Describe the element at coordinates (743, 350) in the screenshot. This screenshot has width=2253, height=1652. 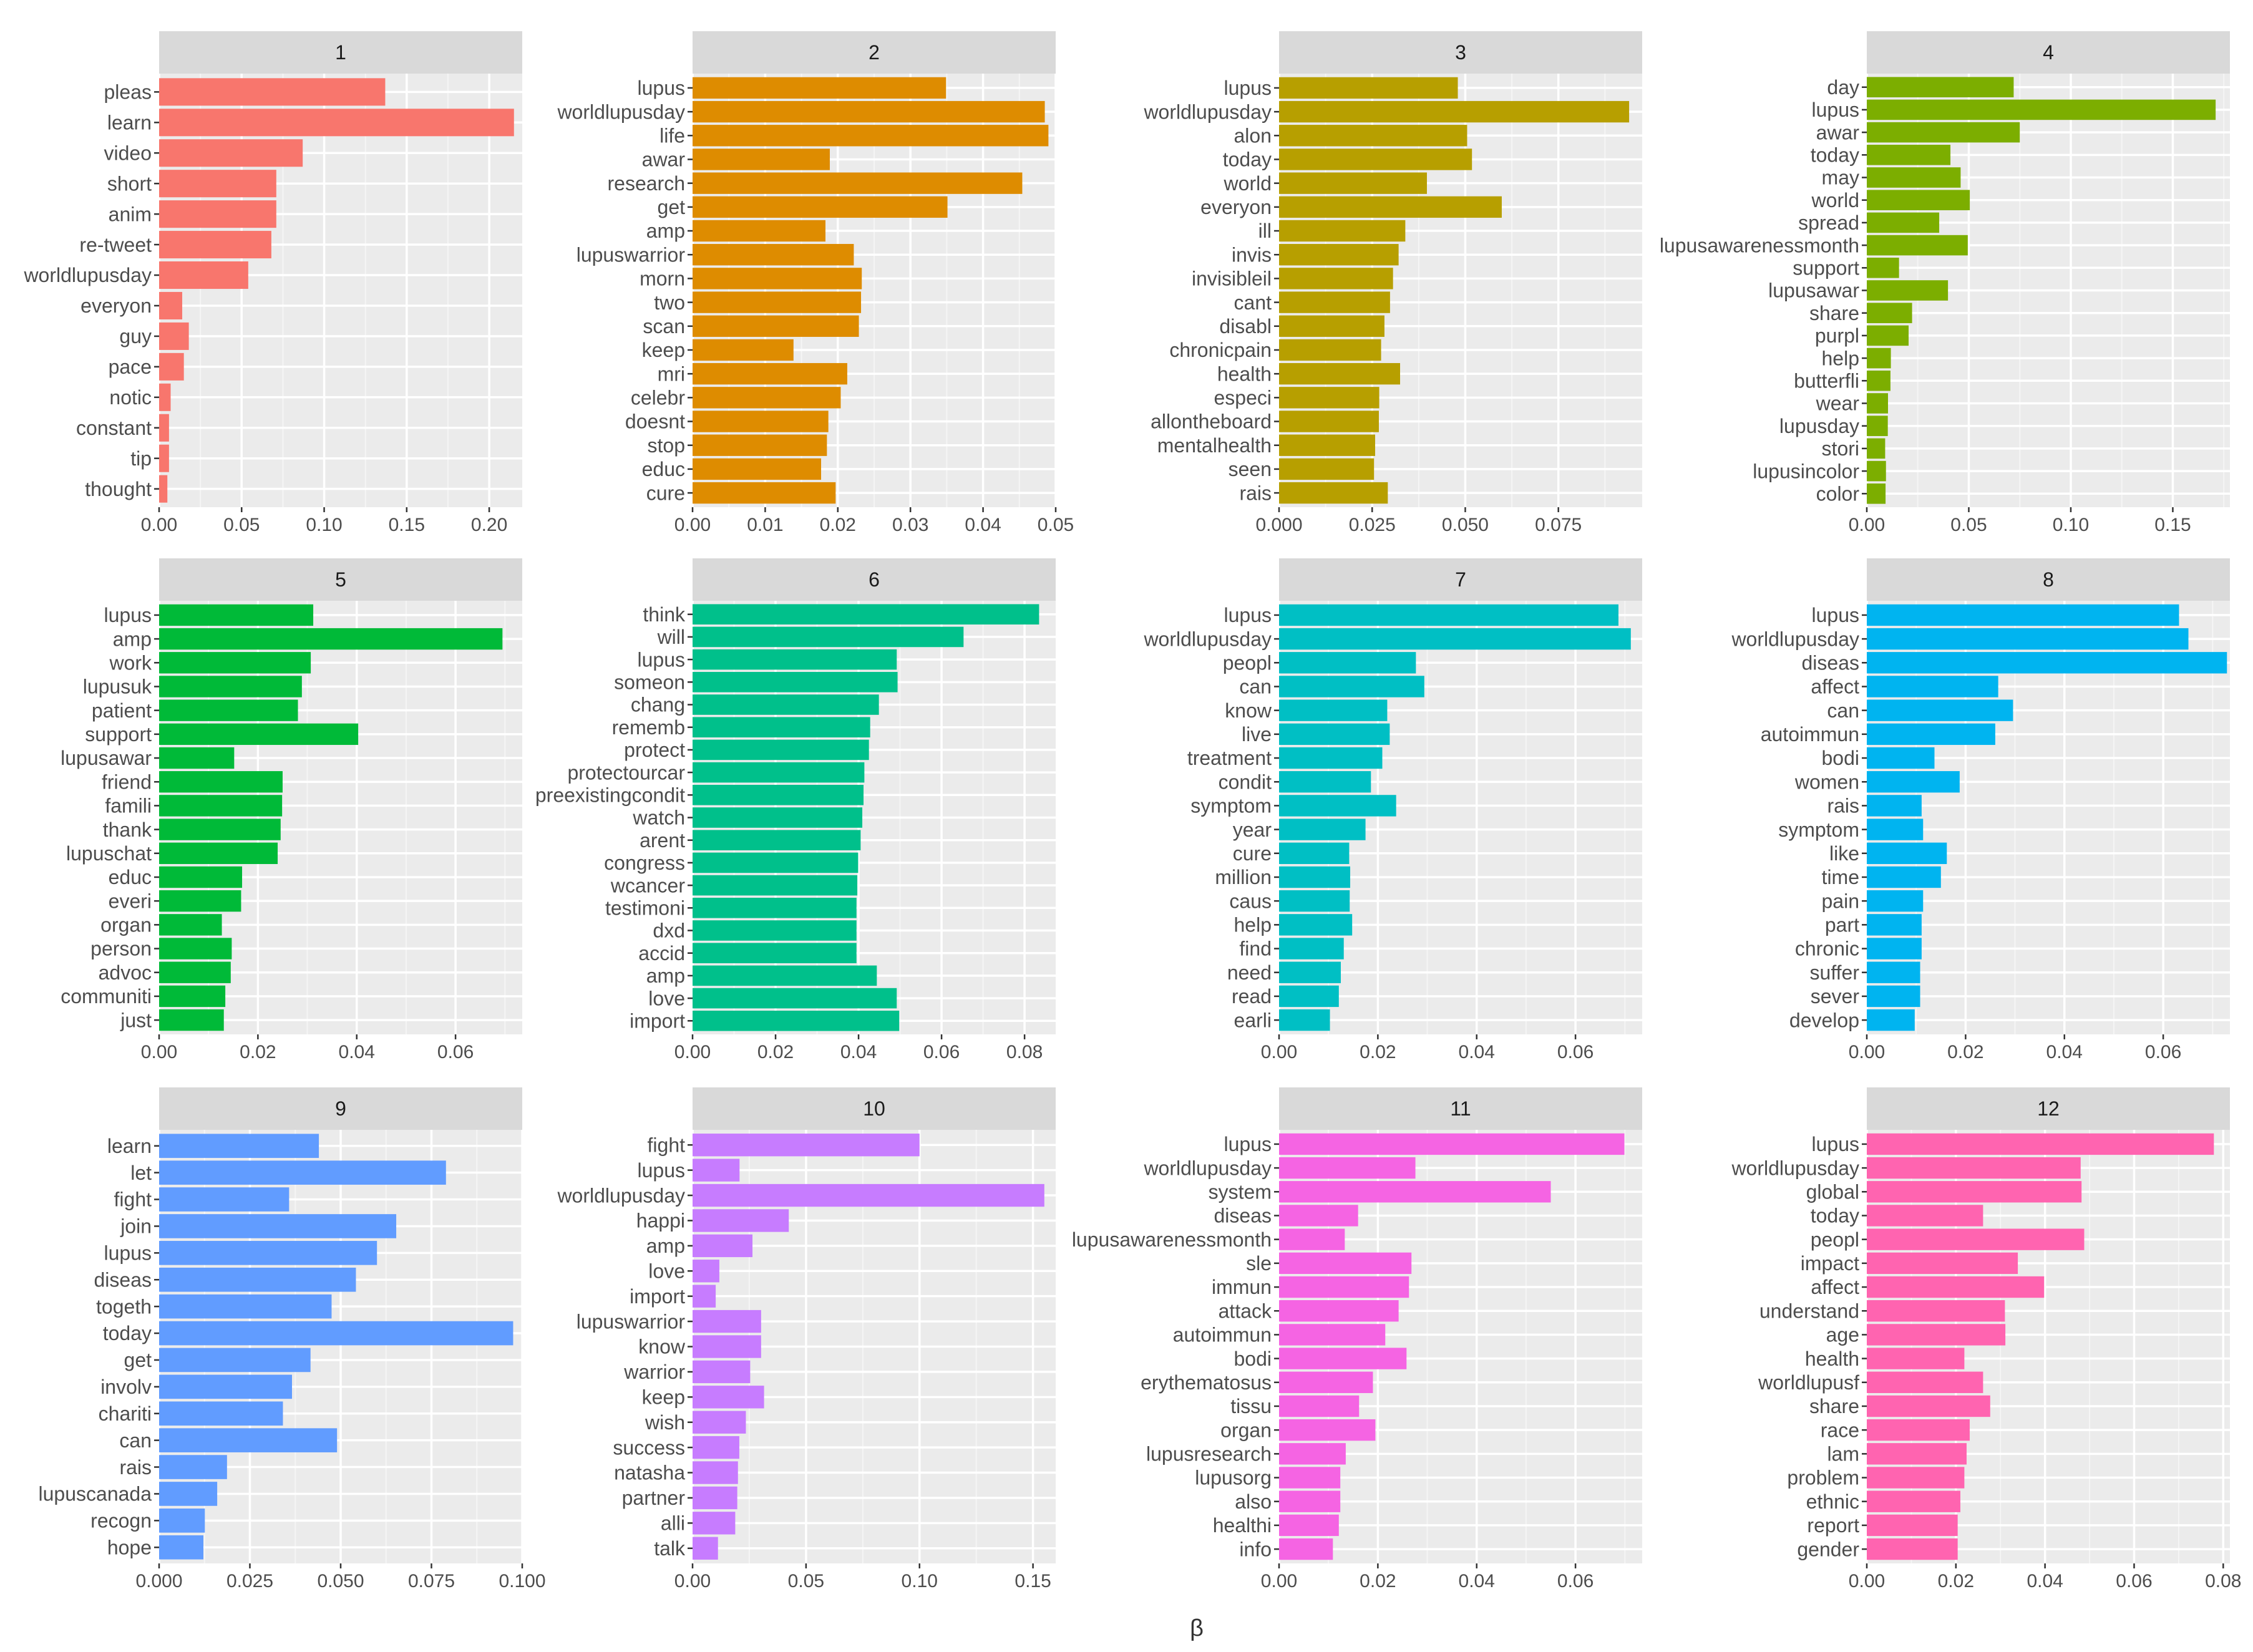
I see `bar-keep` at that location.